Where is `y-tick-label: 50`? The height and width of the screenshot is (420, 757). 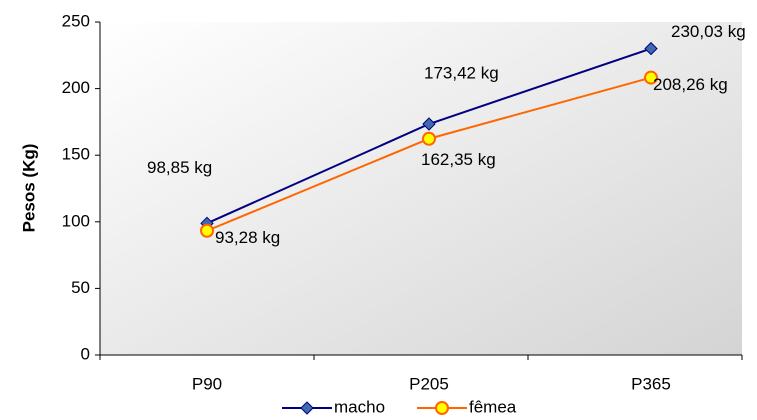
y-tick-label: 50 is located at coordinates (80, 287).